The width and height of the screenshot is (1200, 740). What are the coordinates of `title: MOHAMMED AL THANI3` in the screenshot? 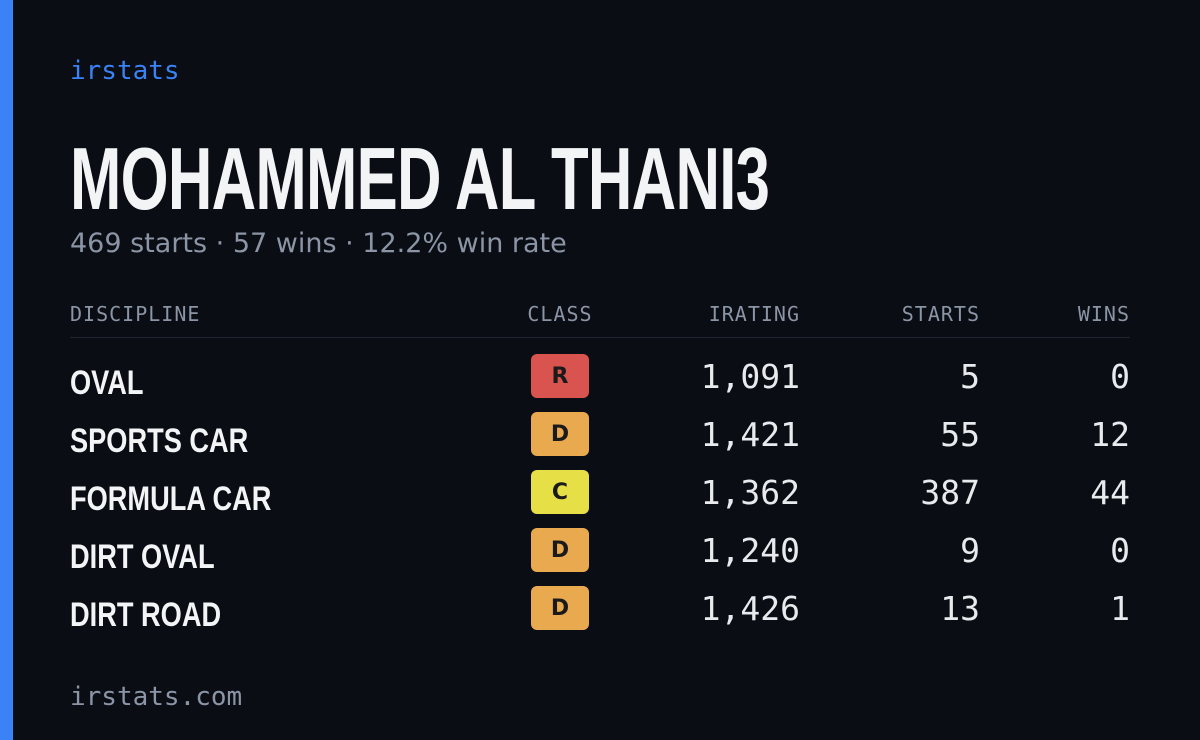 It's located at (420, 178).